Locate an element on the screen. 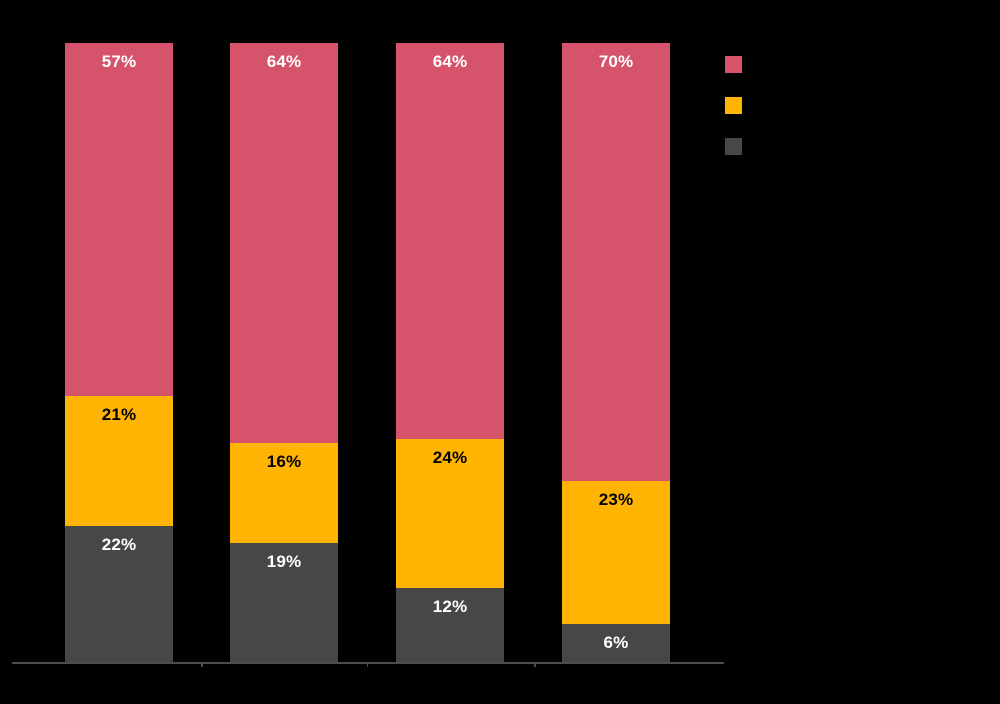 This screenshot has height=704, width=1000. bar-4-segment-3: 6% is located at coordinates (616, 643).